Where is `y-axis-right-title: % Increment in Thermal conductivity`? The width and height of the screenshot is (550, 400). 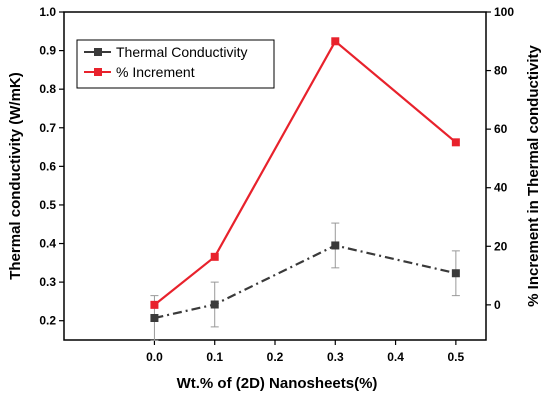 y-axis-right-title: % Increment in Thermal conductivity is located at coordinates (533, 175).